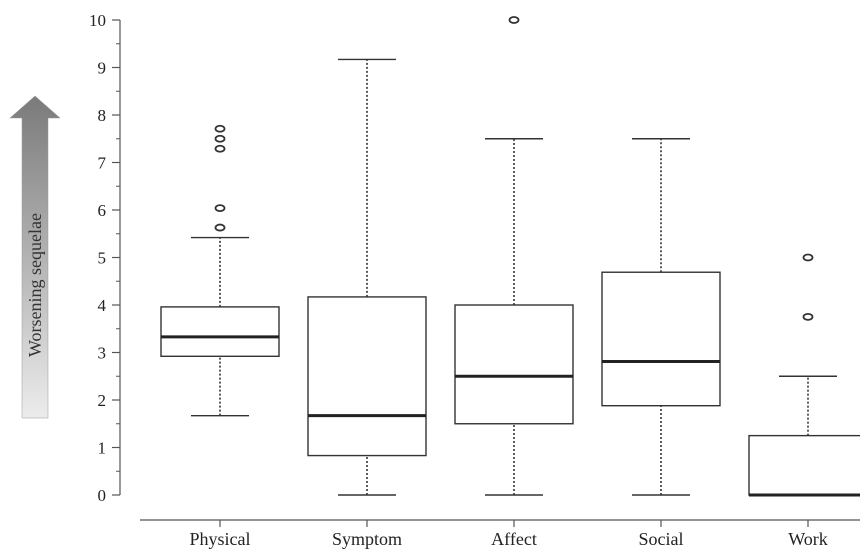 The width and height of the screenshot is (860, 551). Describe the element at coordinates (102, 68) in the screenshot. I see `y-tick-label: 9` at that location.